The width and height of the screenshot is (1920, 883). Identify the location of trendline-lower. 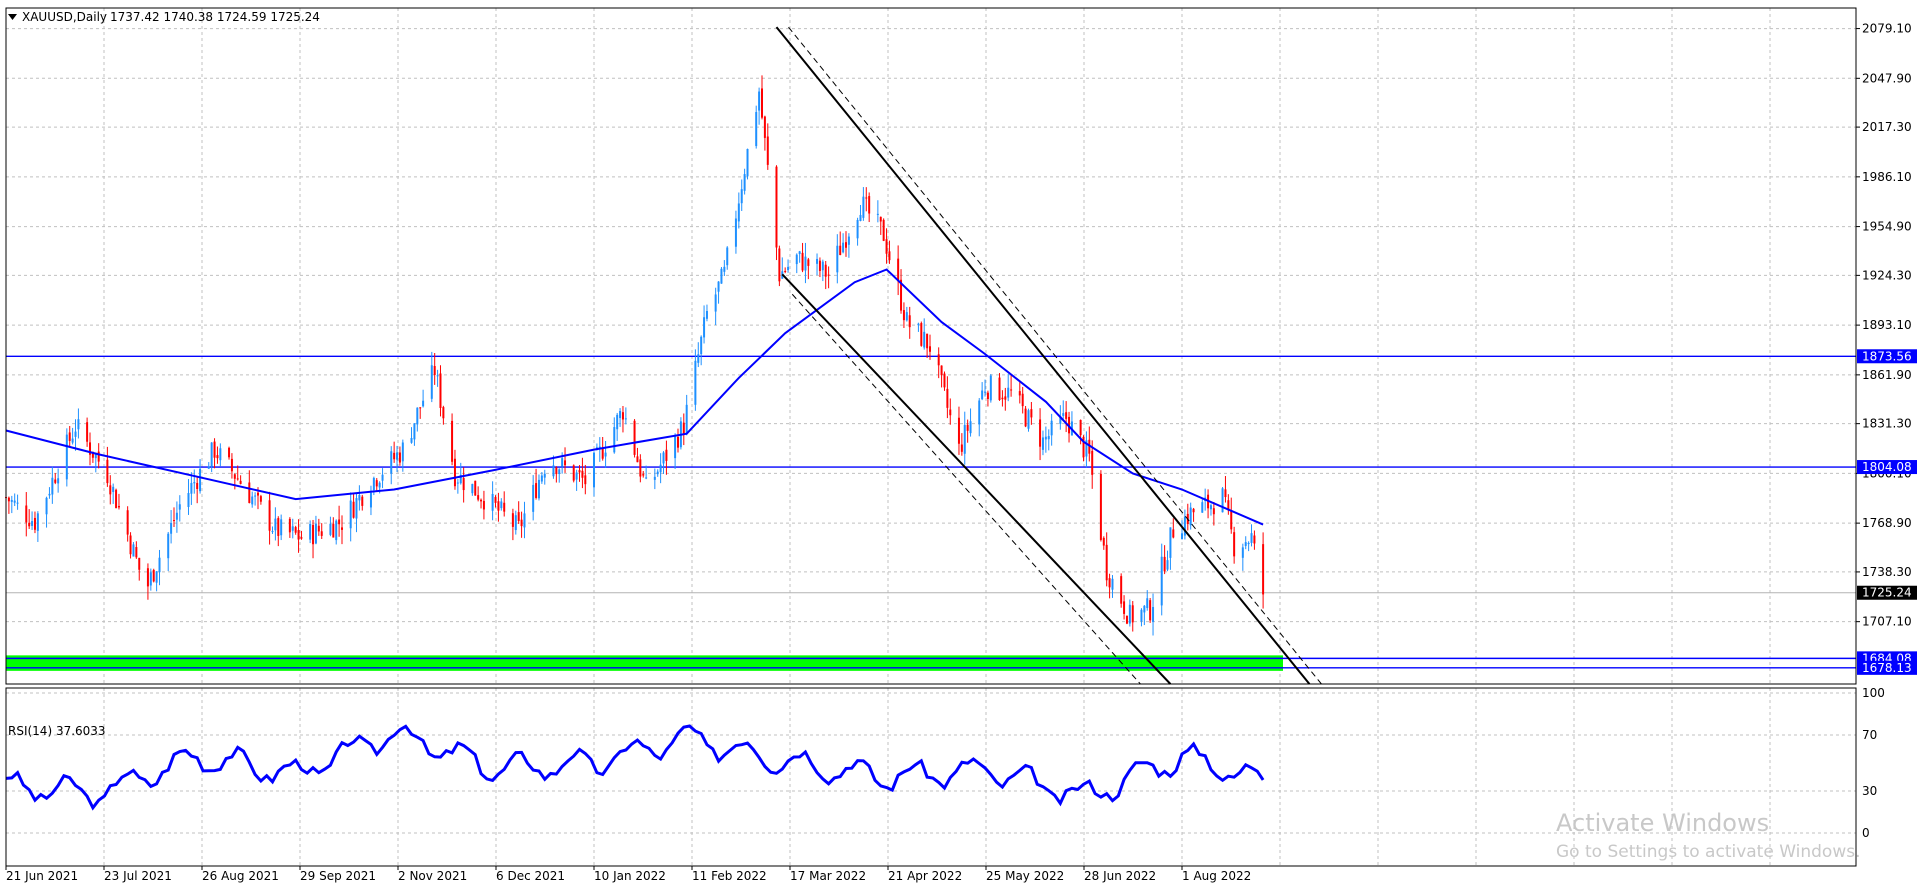
(976, 479).